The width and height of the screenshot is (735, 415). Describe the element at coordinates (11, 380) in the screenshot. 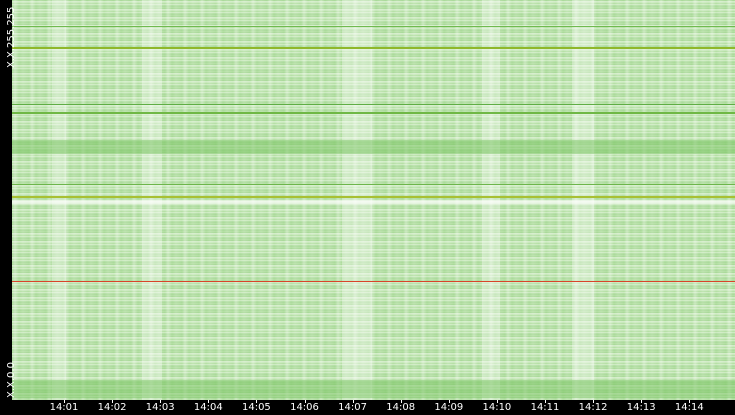

I see `y-bottom-label: X.X.0.0` at that location.